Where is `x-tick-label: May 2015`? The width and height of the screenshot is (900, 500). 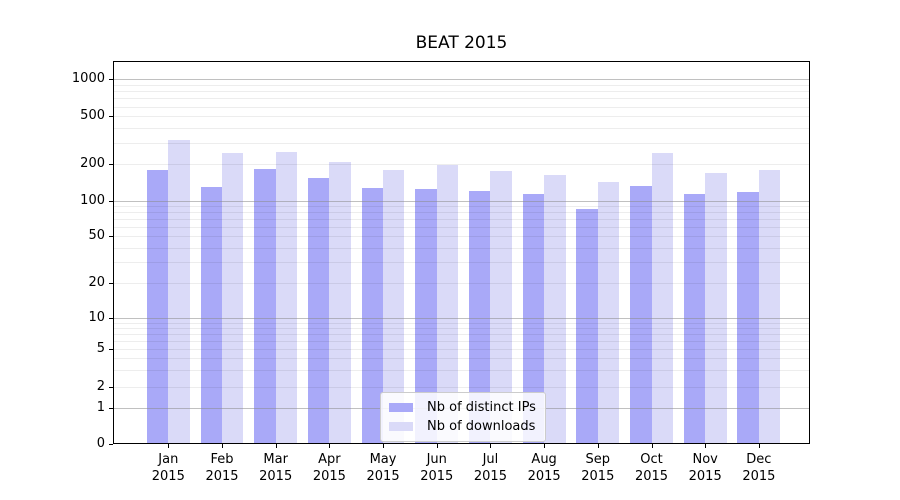
x-tick-label: May 2015 is located at coordinates (383, 468).